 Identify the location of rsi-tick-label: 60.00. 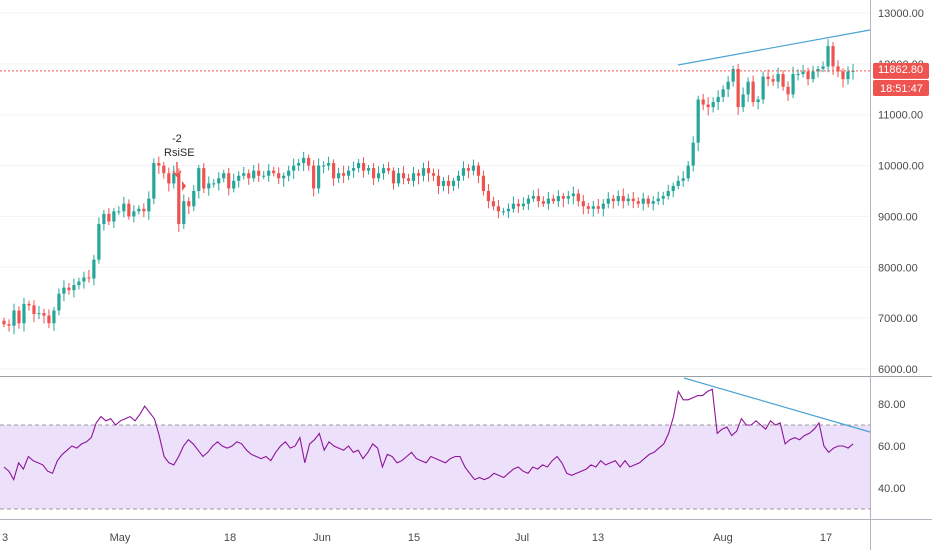
(892, 447).